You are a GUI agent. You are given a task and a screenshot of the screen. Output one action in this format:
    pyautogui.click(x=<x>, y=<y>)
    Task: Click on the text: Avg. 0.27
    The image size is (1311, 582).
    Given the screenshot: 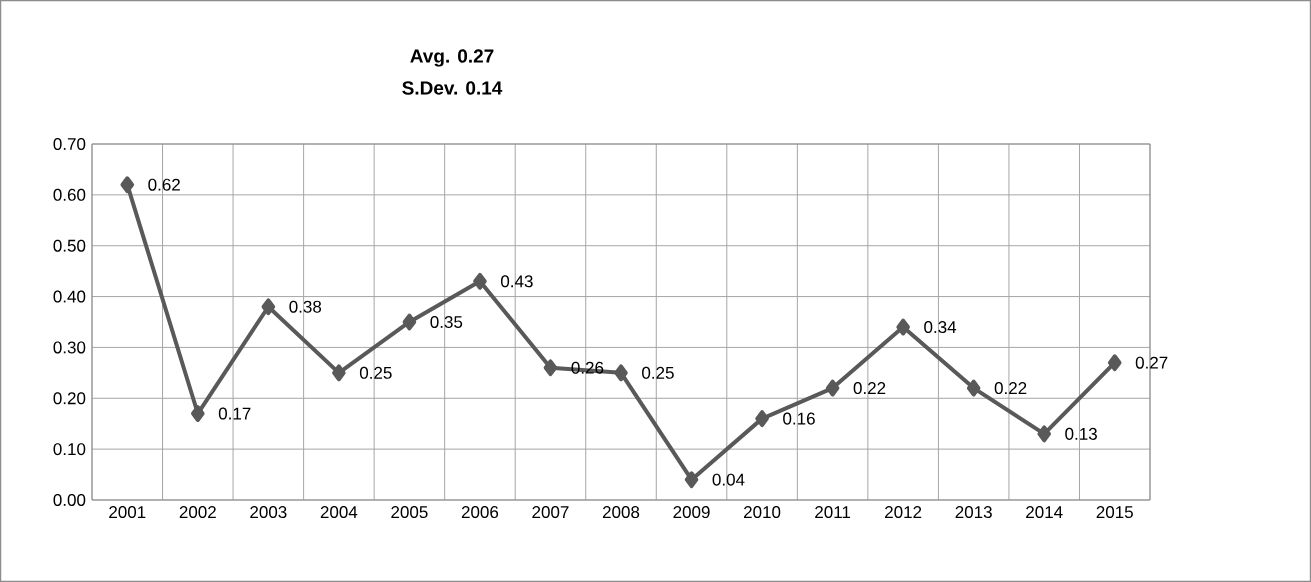 What is the action you would take?
    pyautogui.click(x=452, y=58)
    